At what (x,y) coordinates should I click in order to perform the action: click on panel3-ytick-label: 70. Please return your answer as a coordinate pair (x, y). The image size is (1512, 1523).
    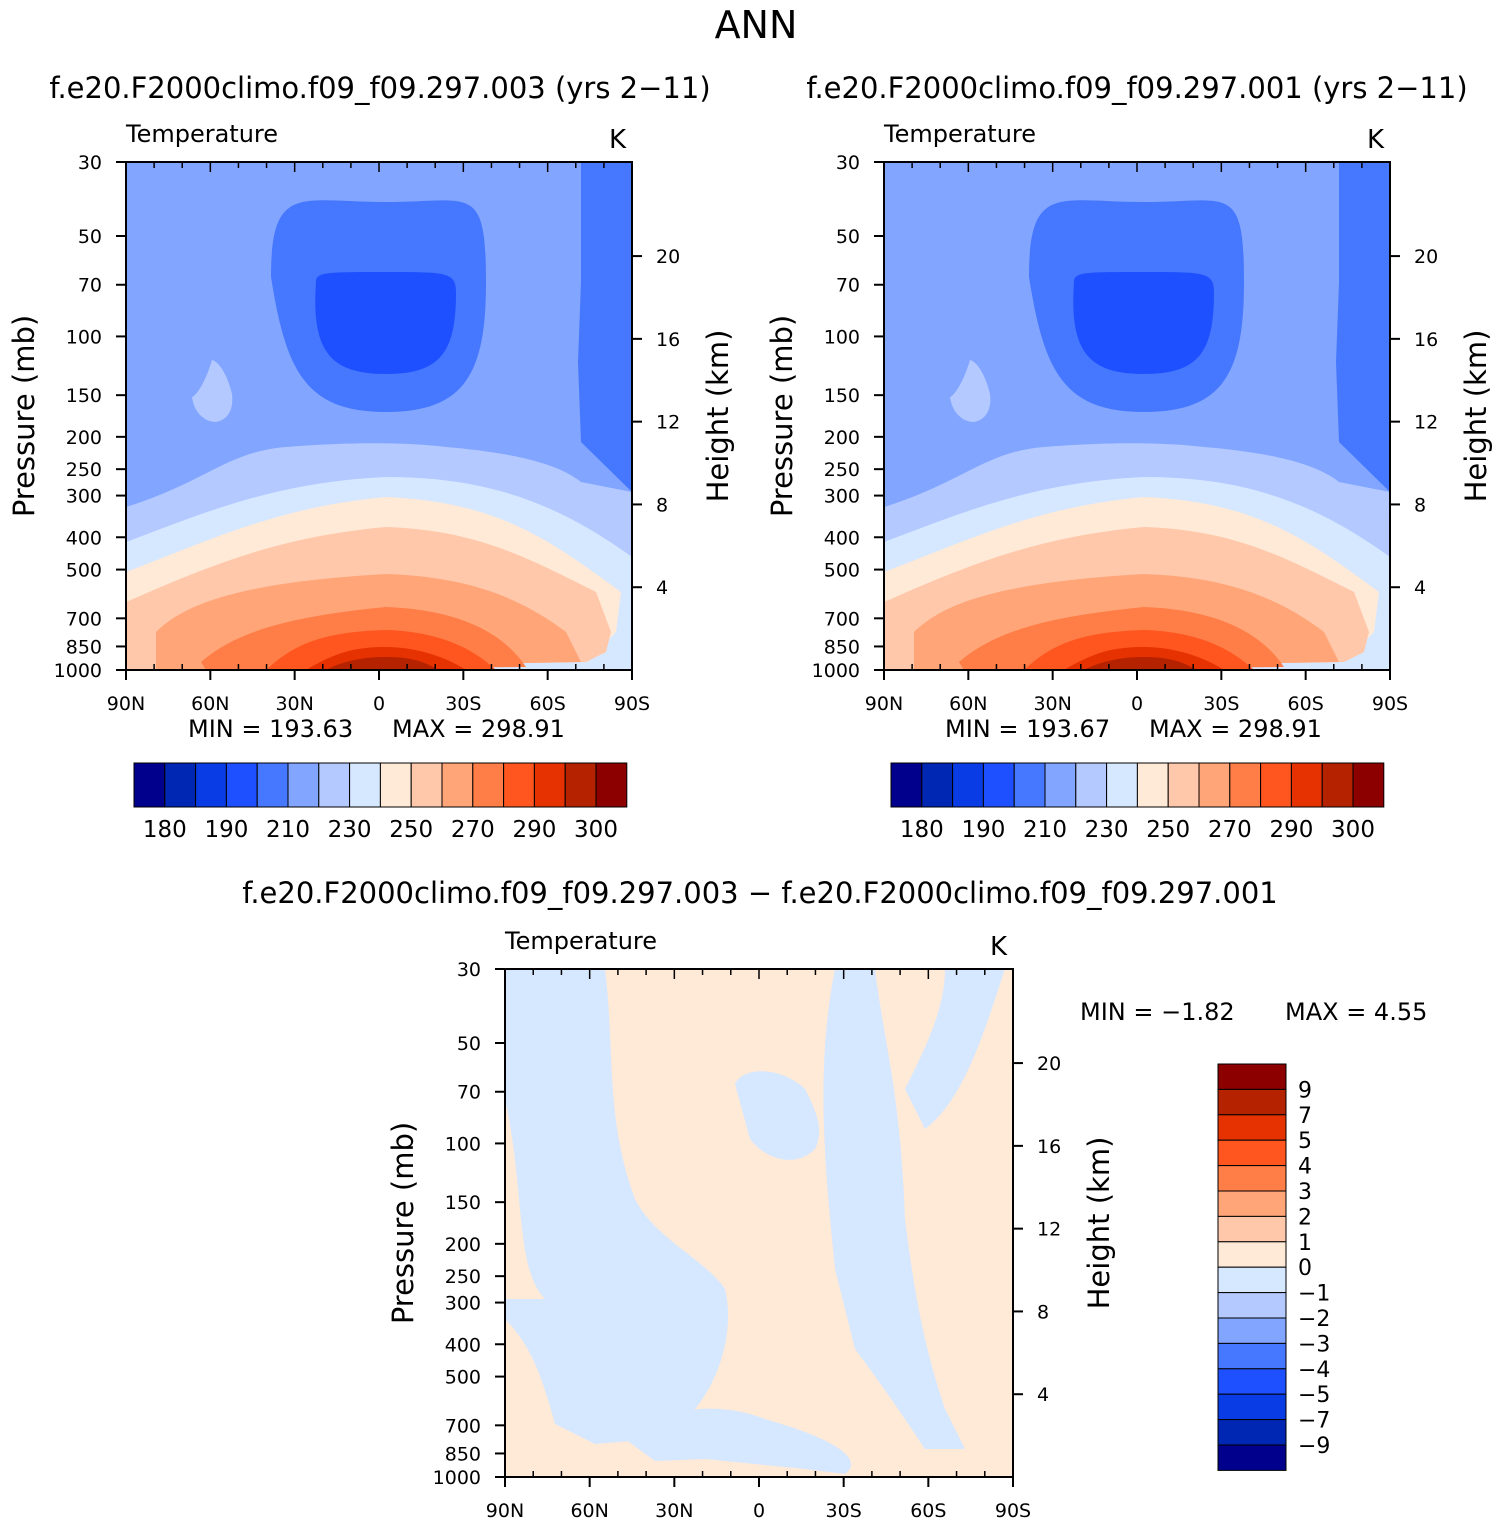
    Looking at the image, I should click on (469, 1093).